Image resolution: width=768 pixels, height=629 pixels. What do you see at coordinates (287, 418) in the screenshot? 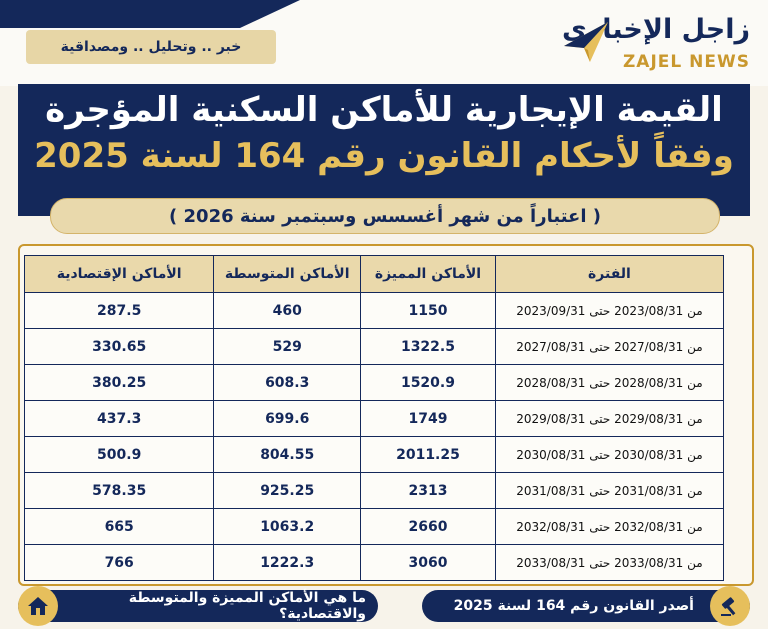
I see `cell-medium: 699.6` at bounding box center [287, 418].